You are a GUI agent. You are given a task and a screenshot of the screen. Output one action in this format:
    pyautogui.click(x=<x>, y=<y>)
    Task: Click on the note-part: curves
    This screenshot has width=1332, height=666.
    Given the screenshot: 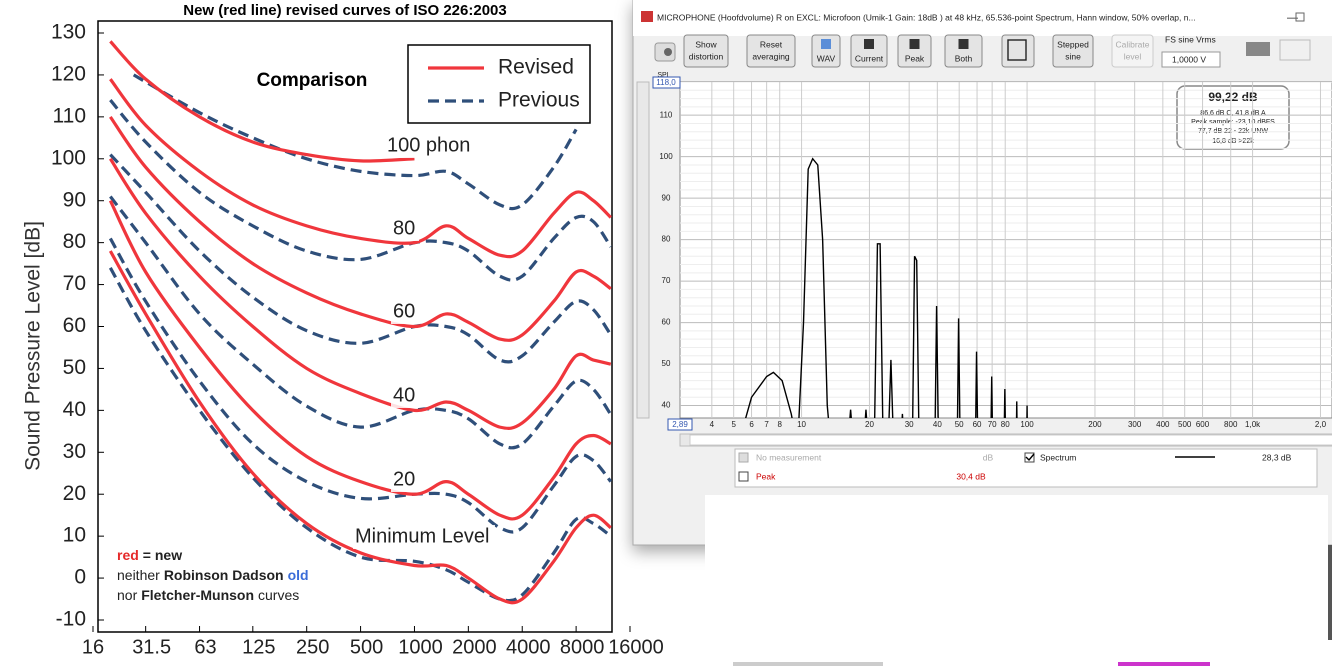 What is the action you would take?
    pyautogui.click(x=278, y=595)
    